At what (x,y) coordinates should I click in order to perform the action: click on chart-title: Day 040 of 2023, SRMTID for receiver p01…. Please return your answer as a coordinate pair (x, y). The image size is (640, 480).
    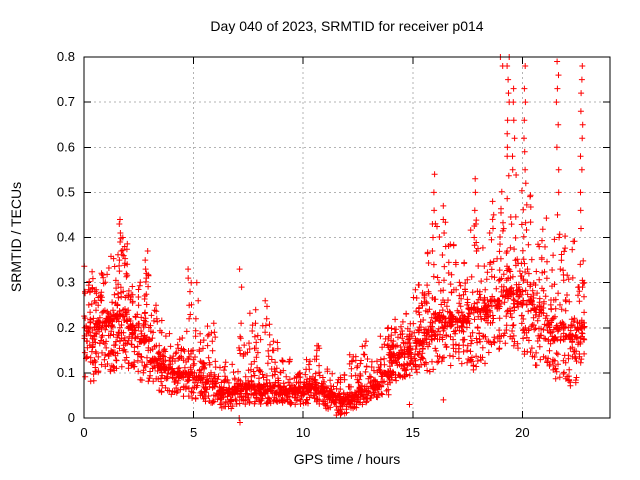
    Looking at the image, I should click on (346, 26).